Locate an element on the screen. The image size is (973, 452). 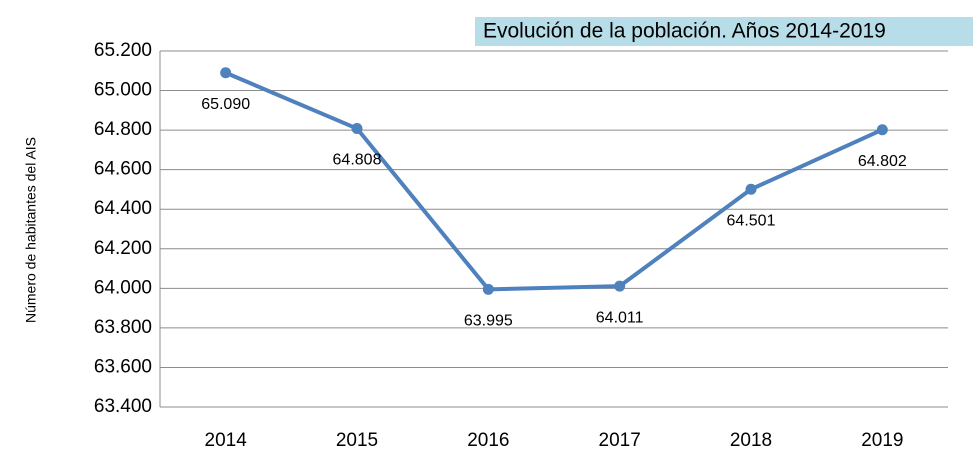
y-tick-label: 63.400 is located at coordinates (123, 406).